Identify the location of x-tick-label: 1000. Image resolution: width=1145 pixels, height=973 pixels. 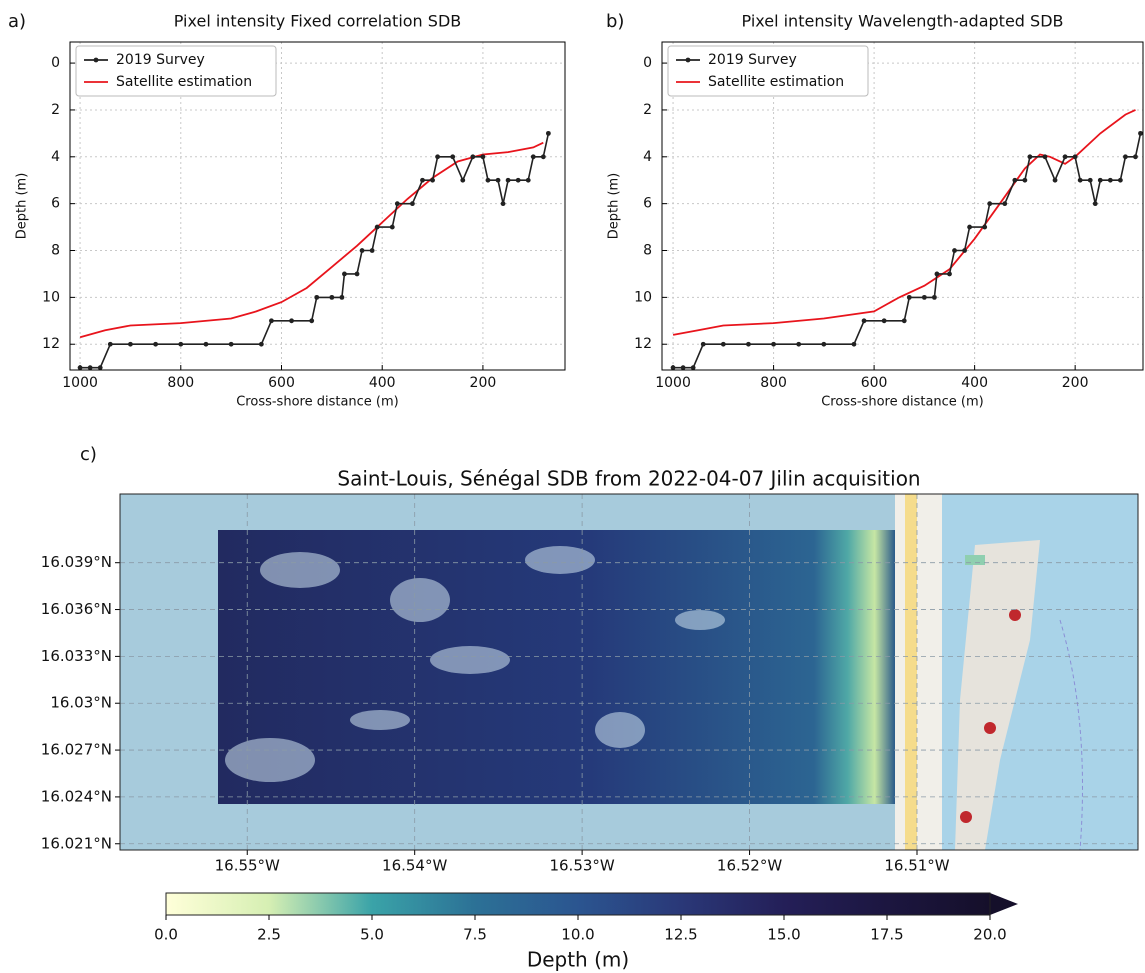
(673, 383).